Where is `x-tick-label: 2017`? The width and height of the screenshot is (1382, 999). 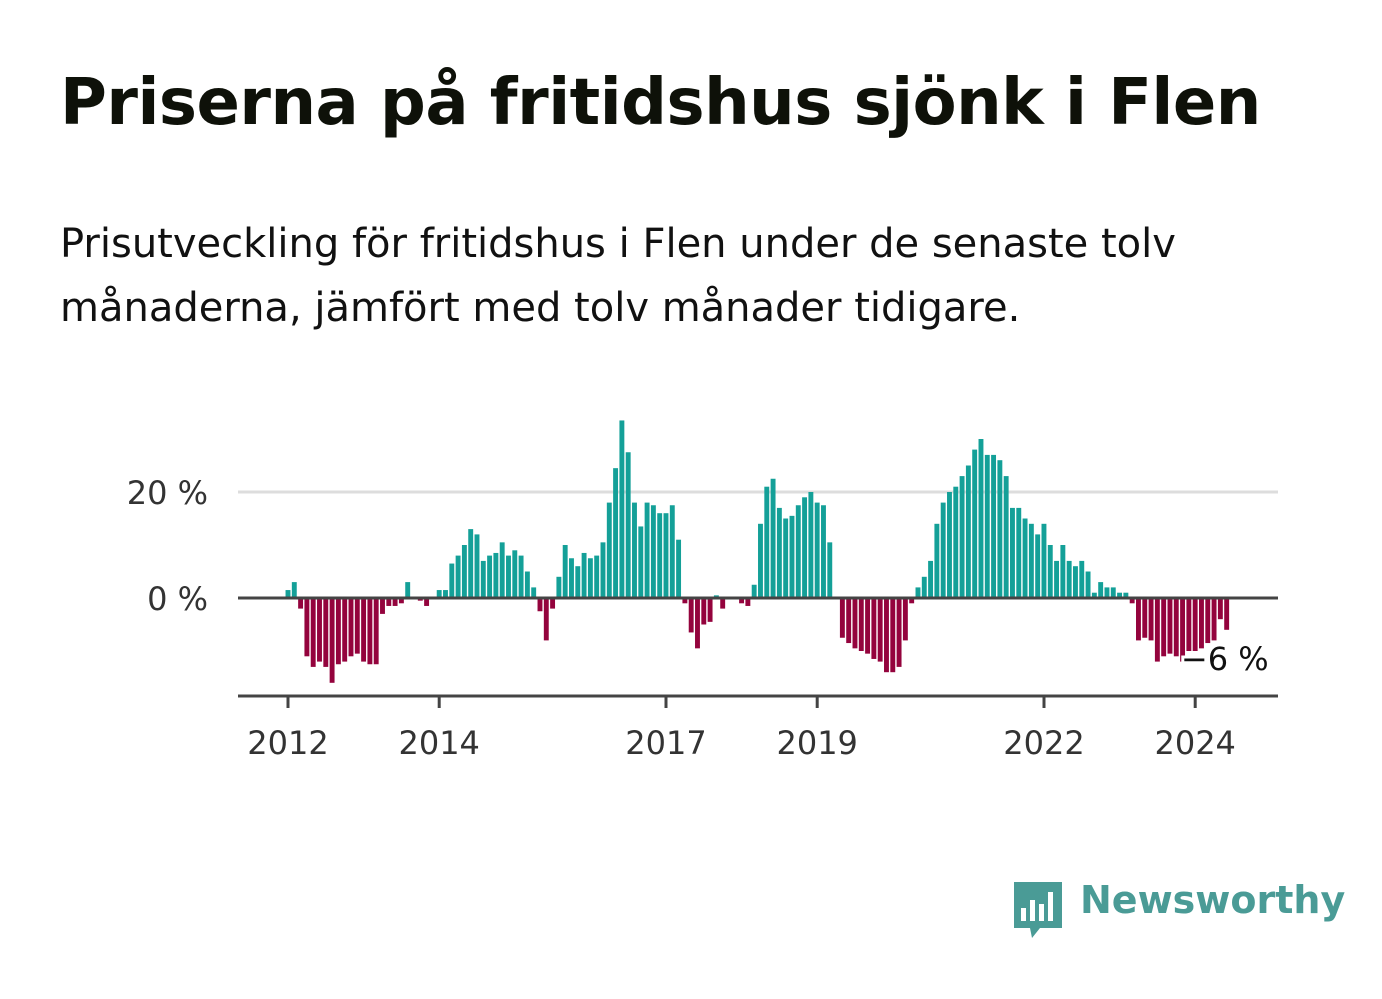
x-tick-label: 2017 is located at coordinates (665, 743).